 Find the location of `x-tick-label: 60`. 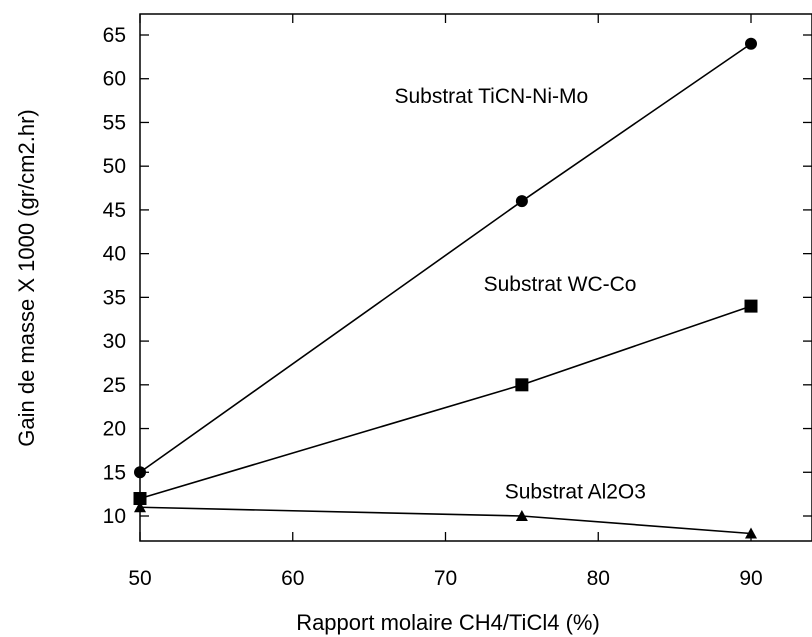

x-tick-label: 60 is located at coordinates (292, 578).